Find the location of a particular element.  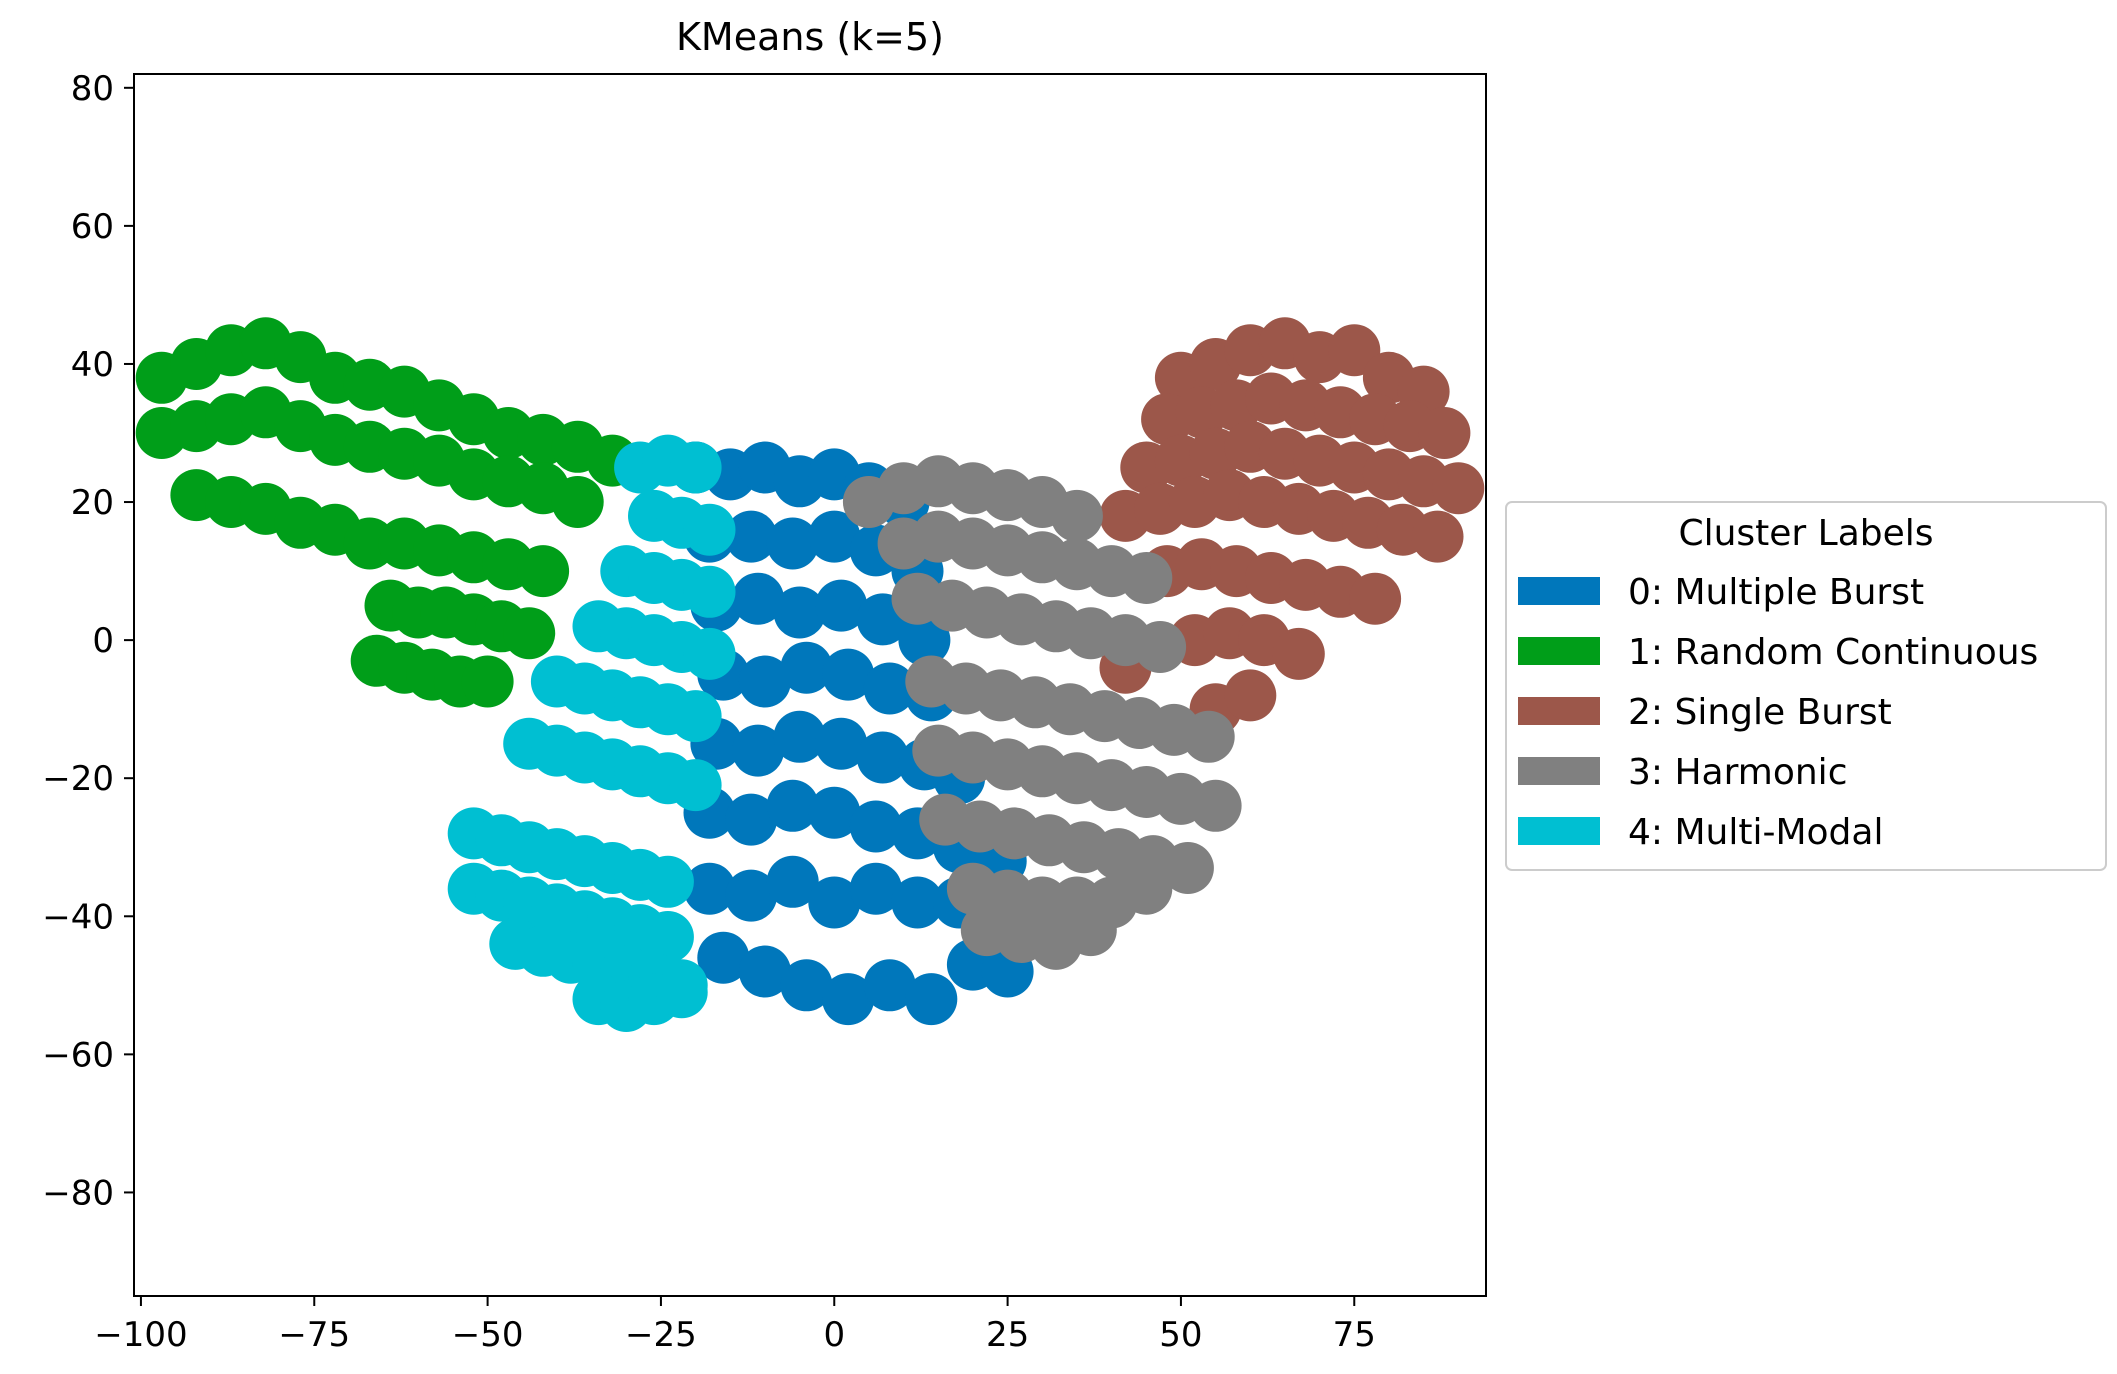

legend-box is located at coordinates (1806, 686).